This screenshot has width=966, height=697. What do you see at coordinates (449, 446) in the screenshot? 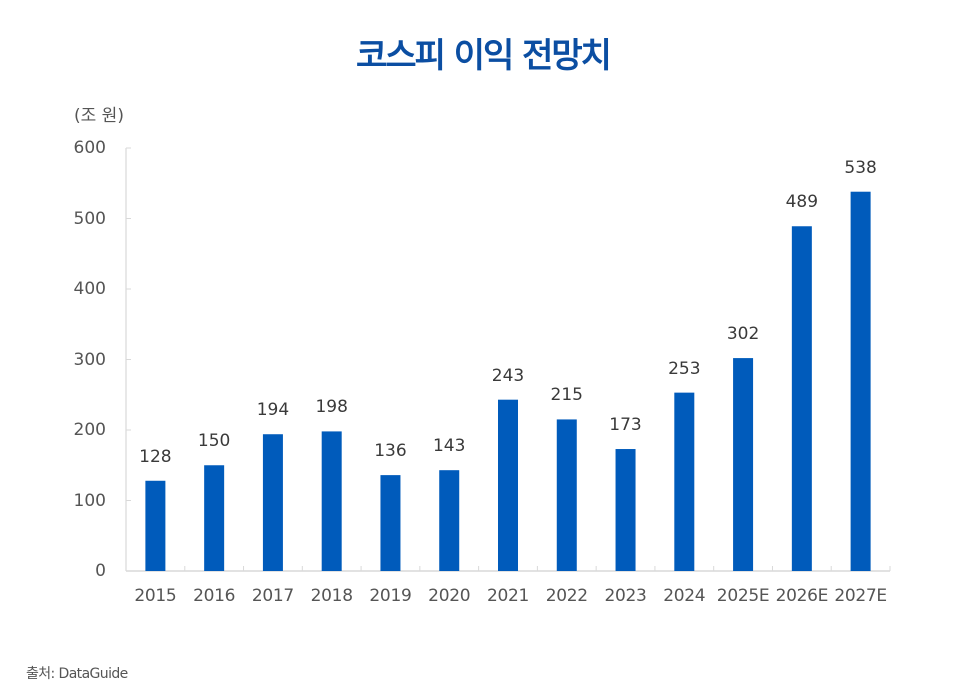
I see `data-label-2020: 143` at bounding box center [449, 446].